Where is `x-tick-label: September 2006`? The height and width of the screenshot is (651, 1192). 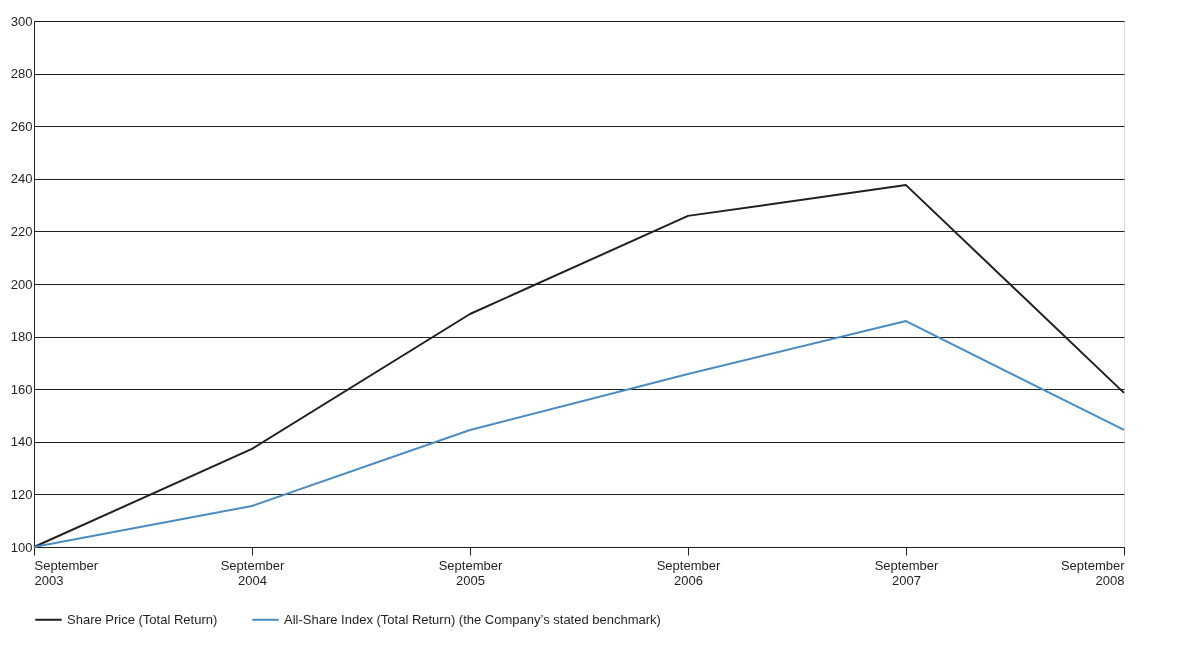 x-tick-label: September 2006 is located at coordinates (688, 572).